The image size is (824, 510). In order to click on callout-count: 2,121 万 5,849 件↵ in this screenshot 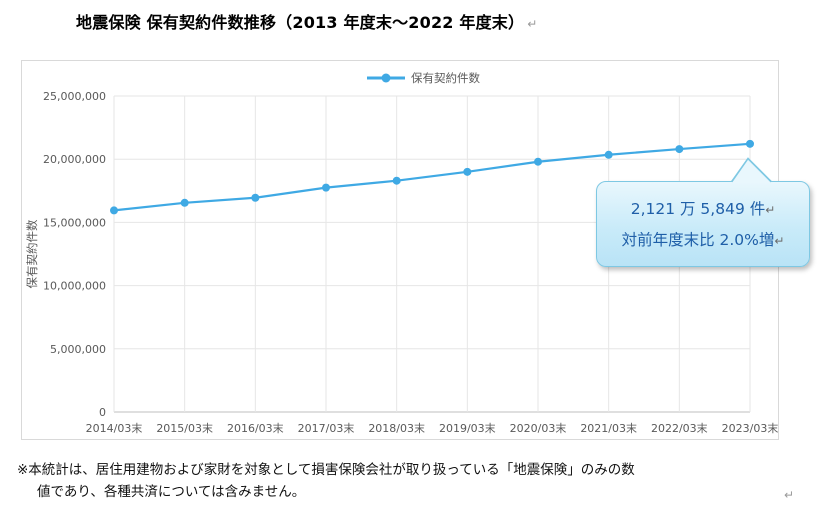, I will do `click(703, 209)`.